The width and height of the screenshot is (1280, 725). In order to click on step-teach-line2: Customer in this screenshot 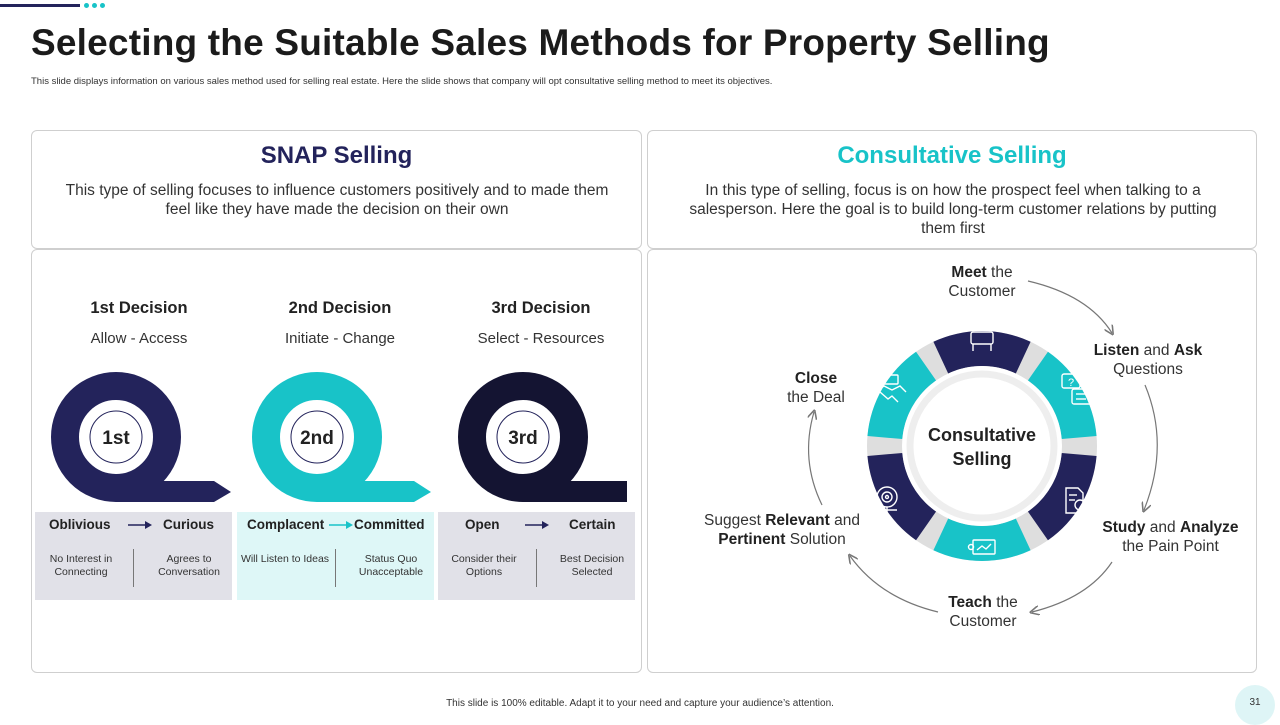, I will do `click(983, 621)`.